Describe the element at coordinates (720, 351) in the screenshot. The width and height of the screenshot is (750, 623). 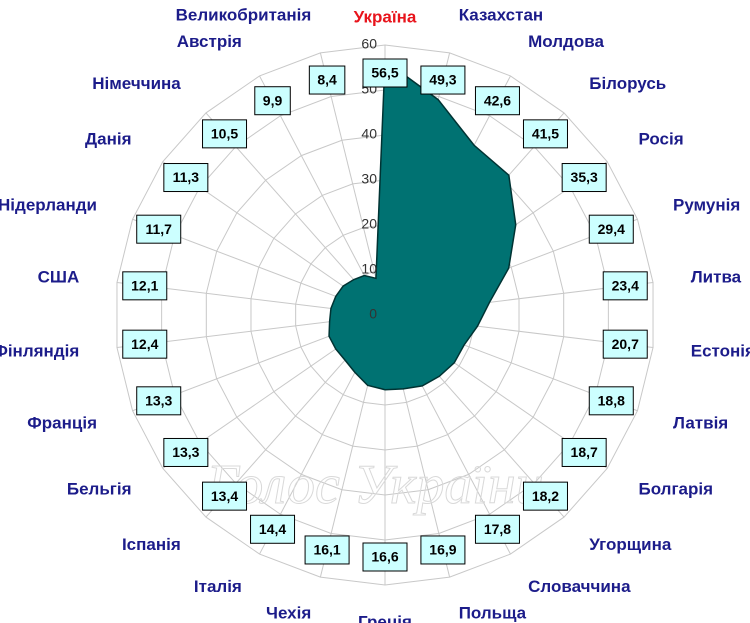
I see `category-label: Естонія` at that location.